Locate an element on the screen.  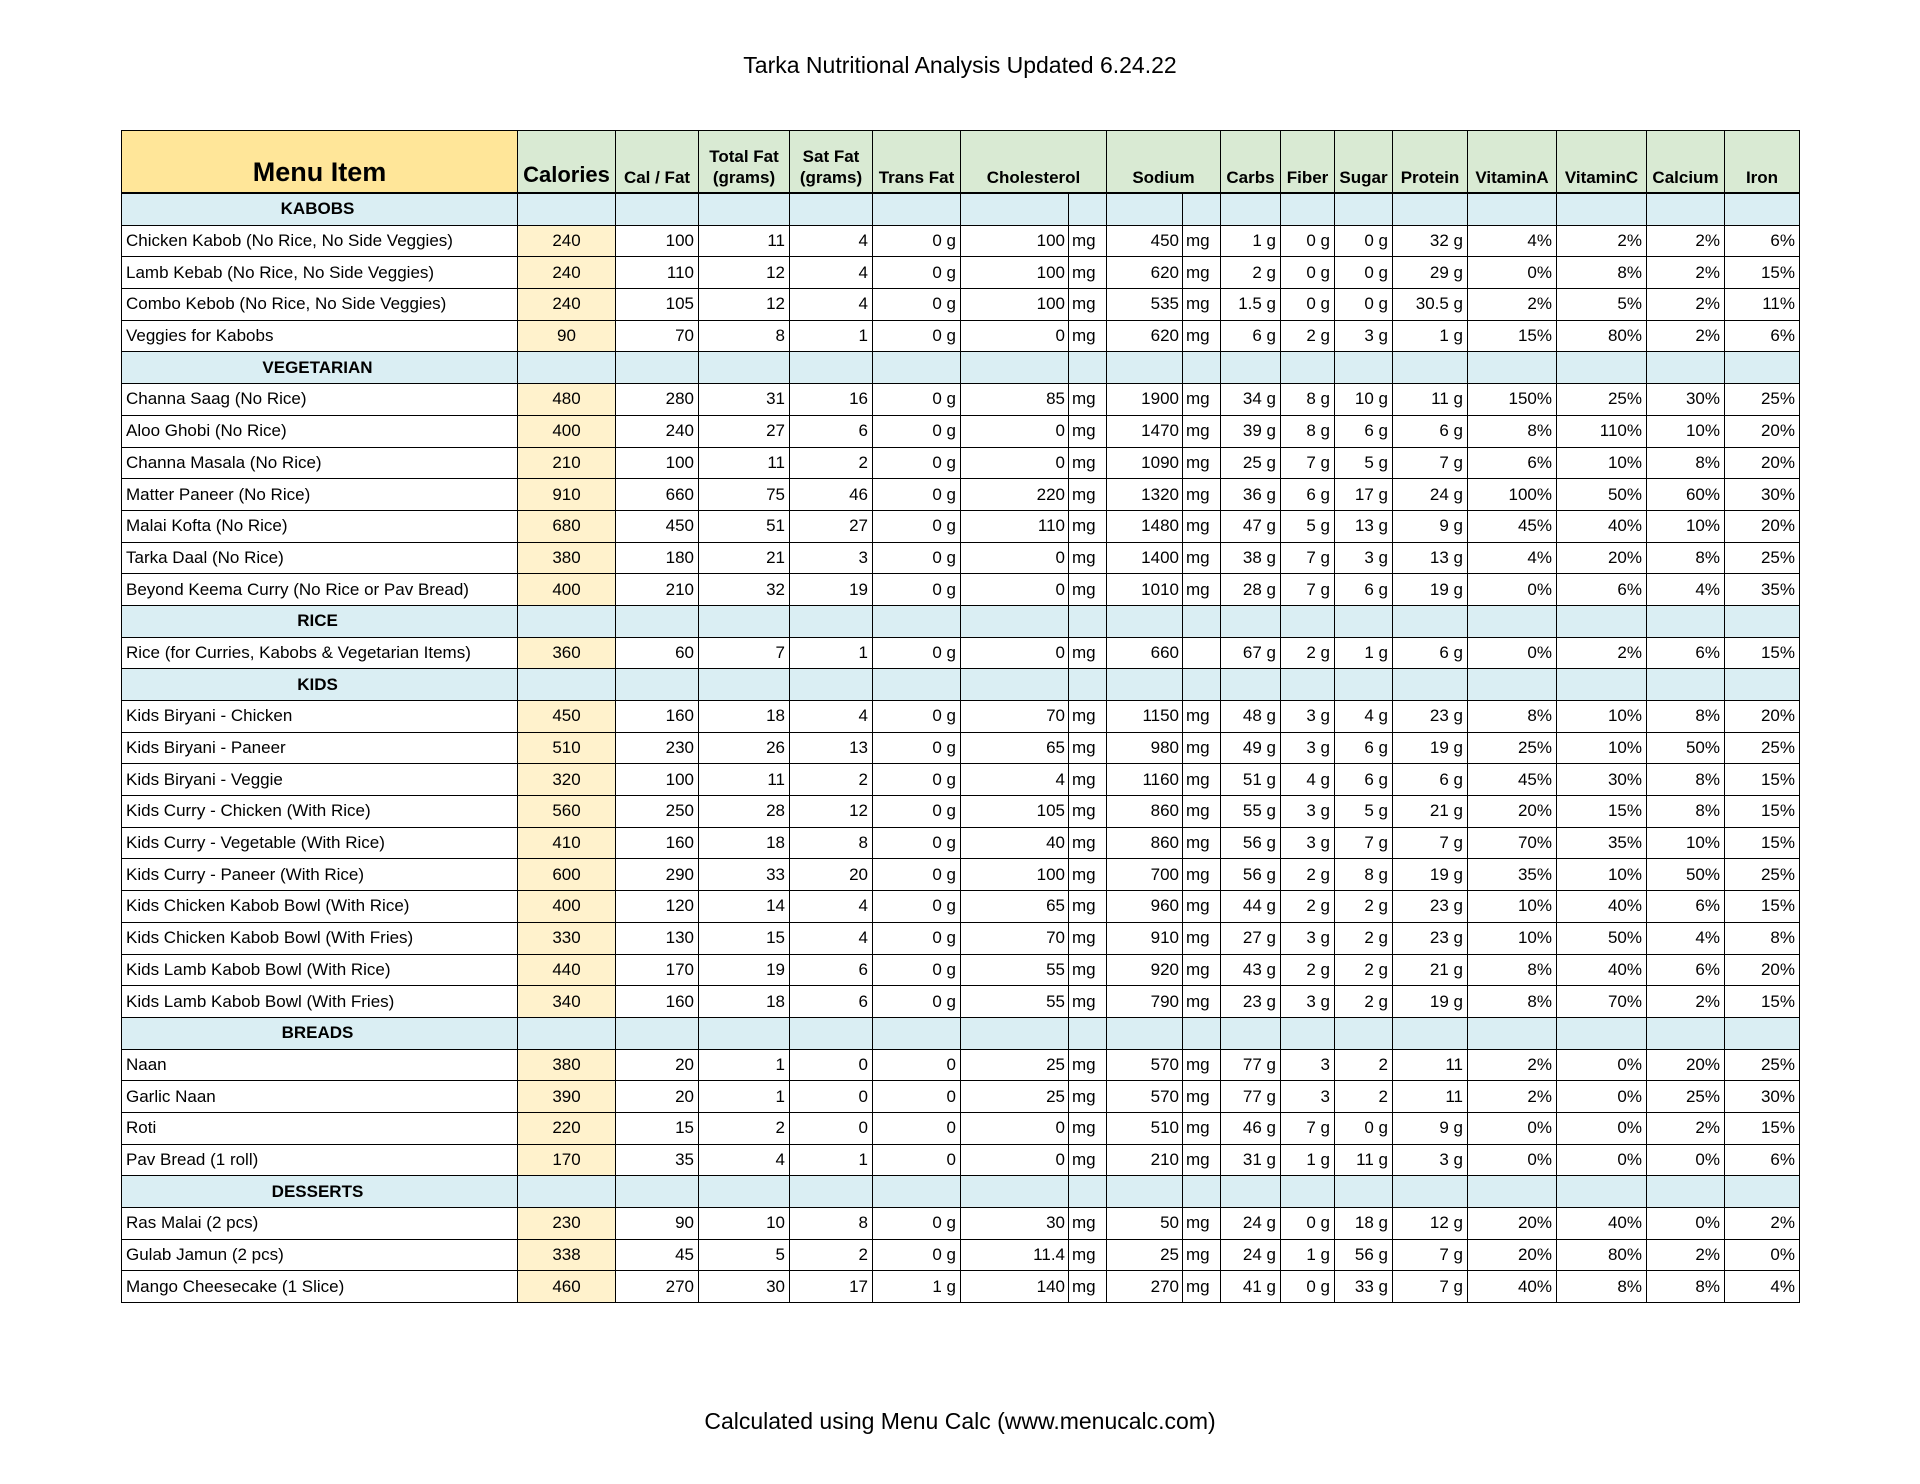
sodium-value-cell: 790 is located at coordinates (1144, 1001).